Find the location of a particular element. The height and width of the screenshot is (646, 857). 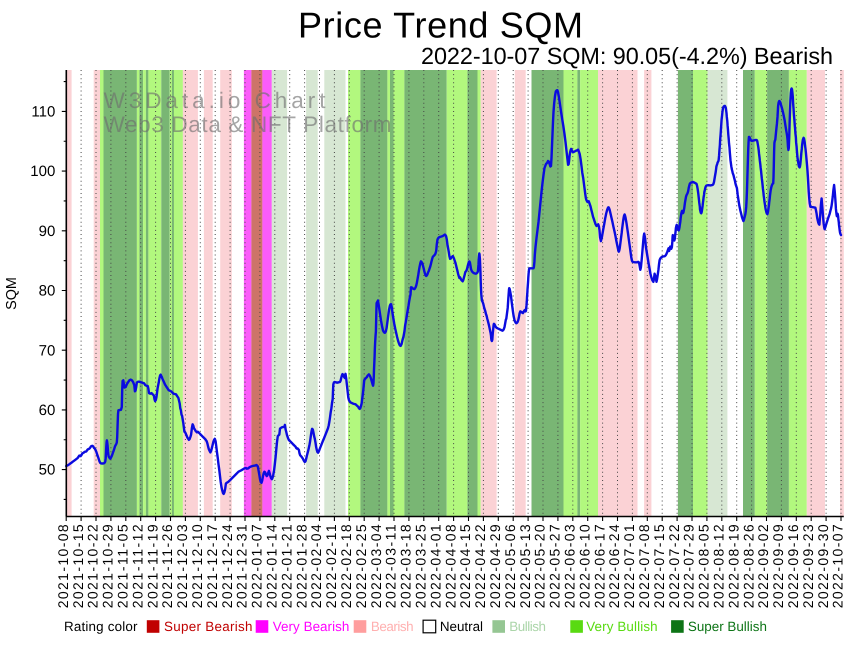

svg-text: 2022-05-13 is located at coordinates (525, 566).